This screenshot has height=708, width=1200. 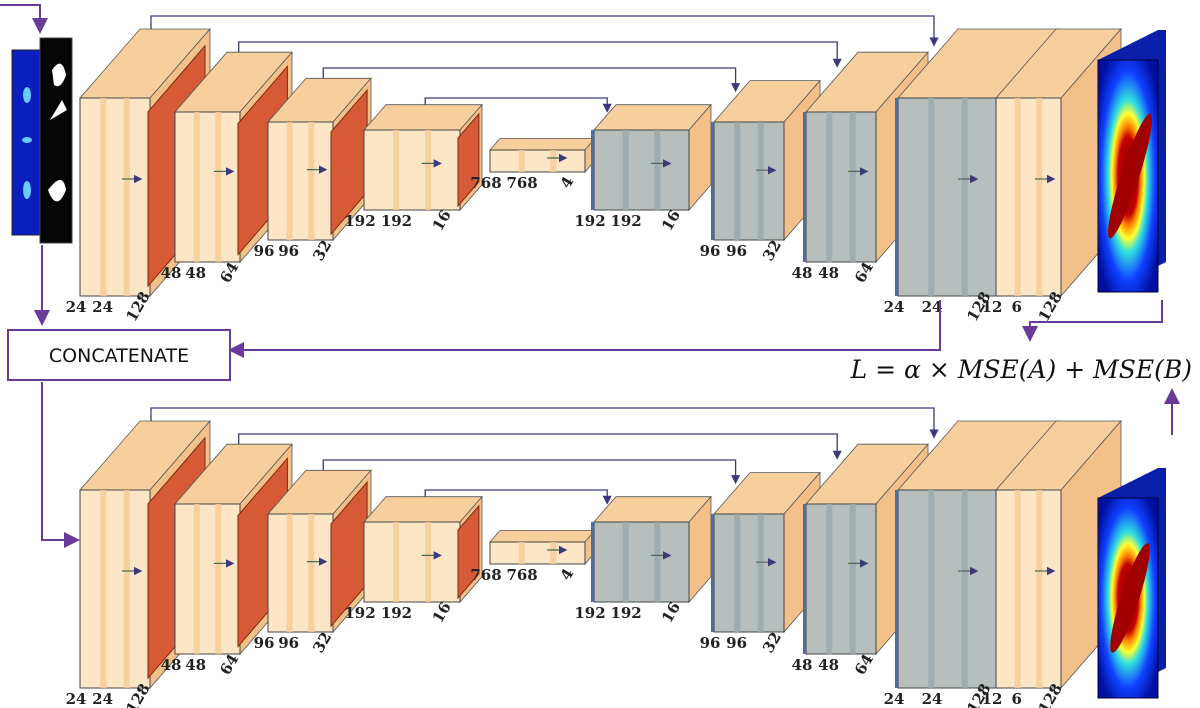 What do you see at coordinates (1130, 176) in the screenshot?
I see `heatmap-core` at bounding box center [1130, 176].